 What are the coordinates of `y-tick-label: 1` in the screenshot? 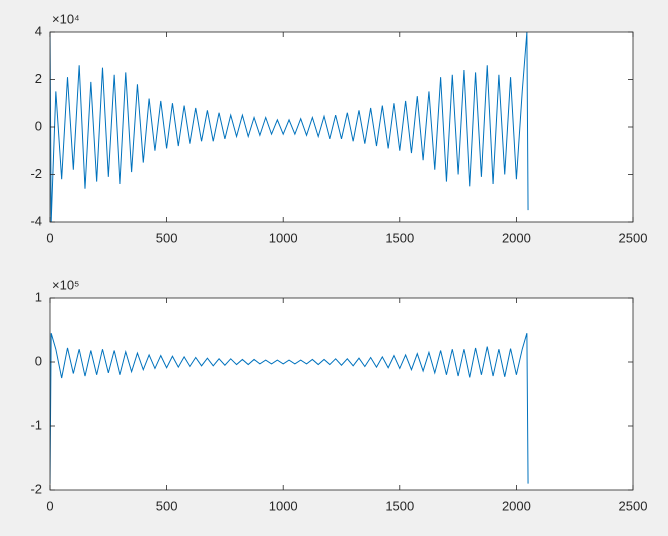 It's located at (38, 296).